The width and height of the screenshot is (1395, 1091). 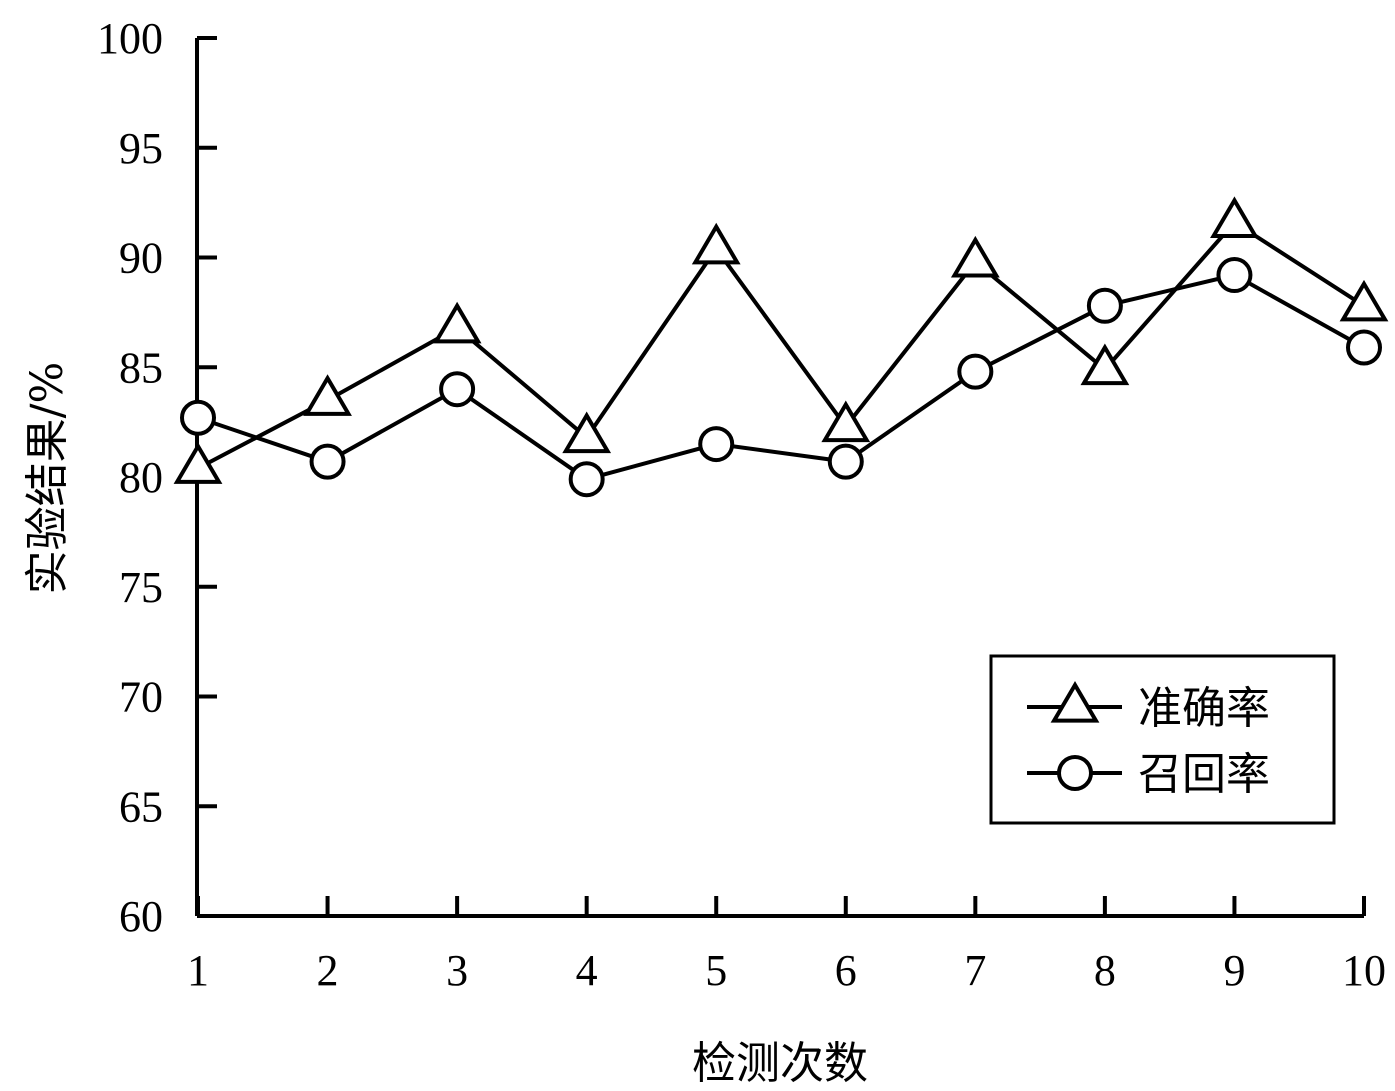 I want to click on y-tick-label: 65, so click(x=141, y=806).